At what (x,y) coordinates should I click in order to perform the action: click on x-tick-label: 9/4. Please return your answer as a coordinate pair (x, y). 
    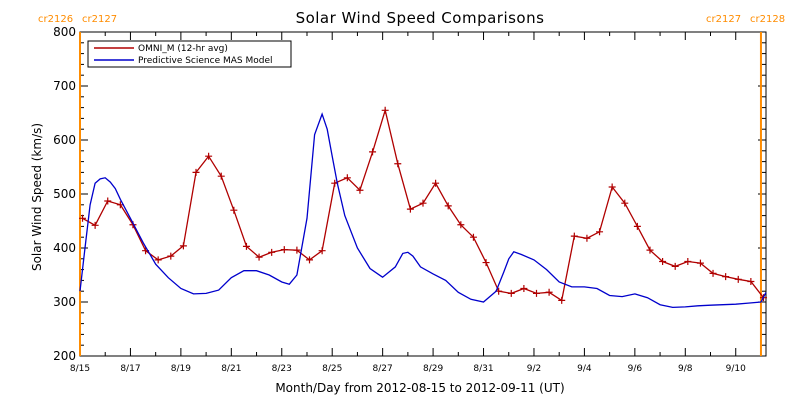
    Looking at the image, I should click on (584, 369).